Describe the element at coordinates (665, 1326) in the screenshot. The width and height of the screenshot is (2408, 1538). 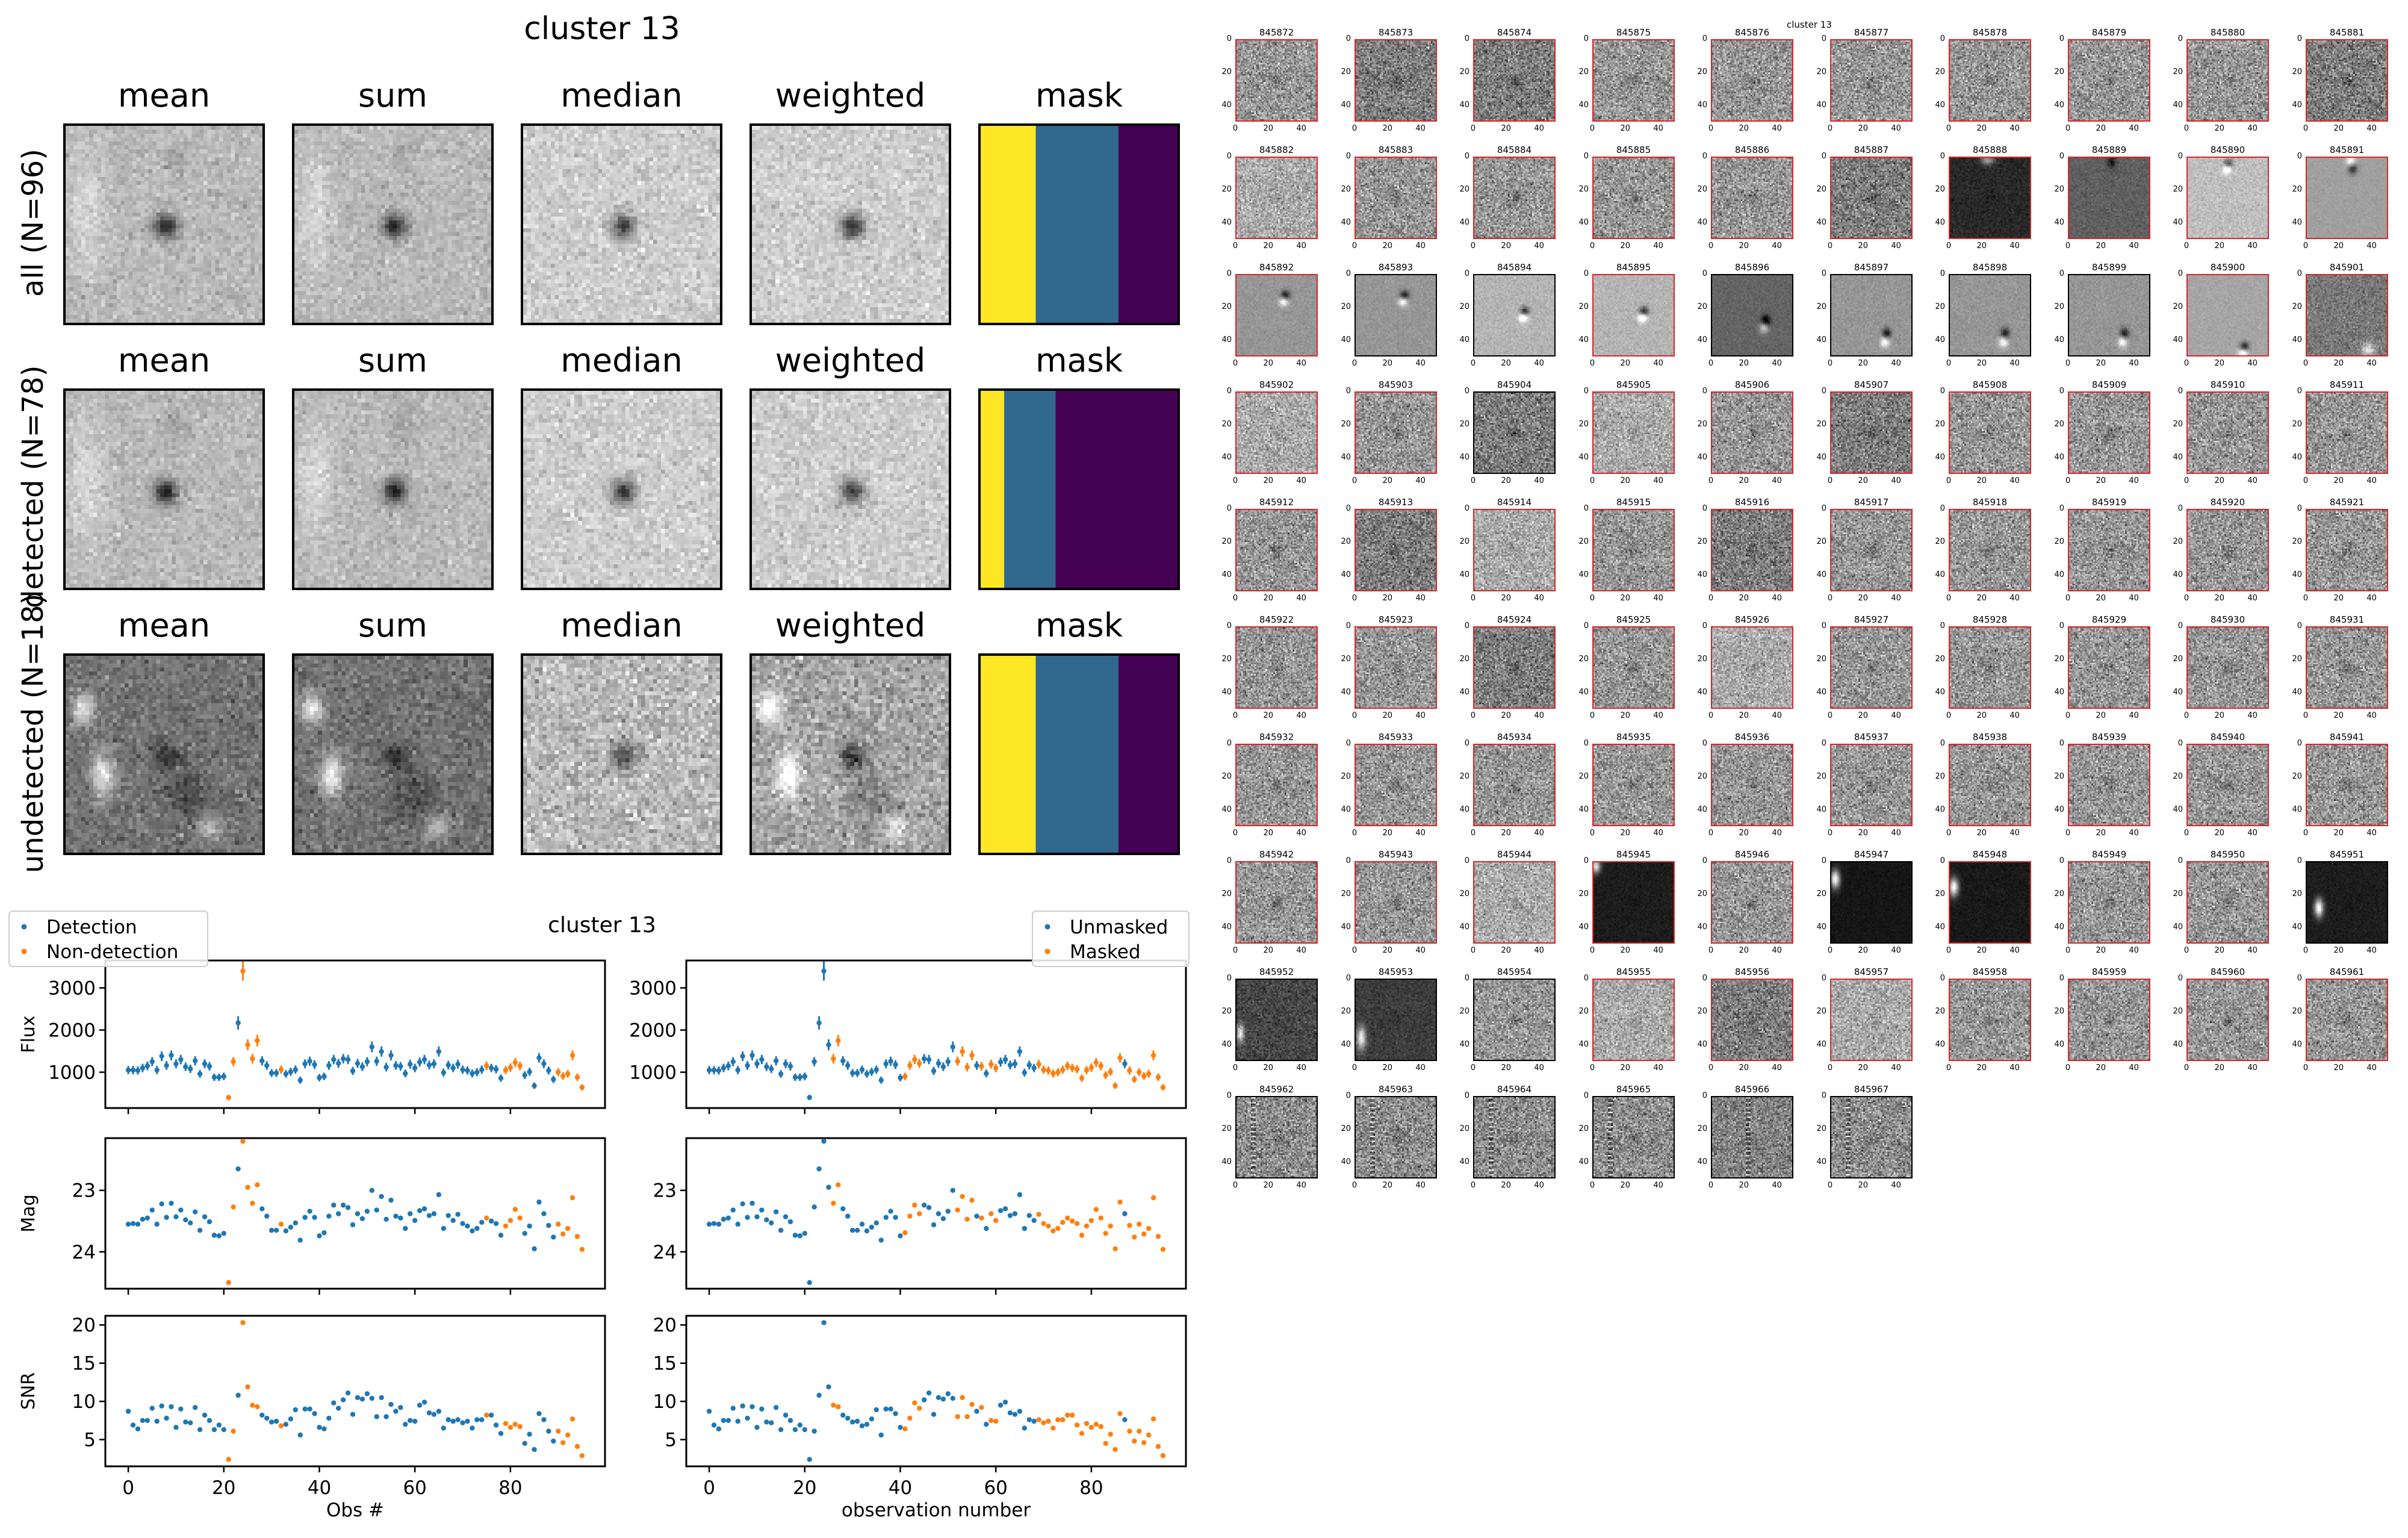
I see `y-tick-label: 20` at that location.